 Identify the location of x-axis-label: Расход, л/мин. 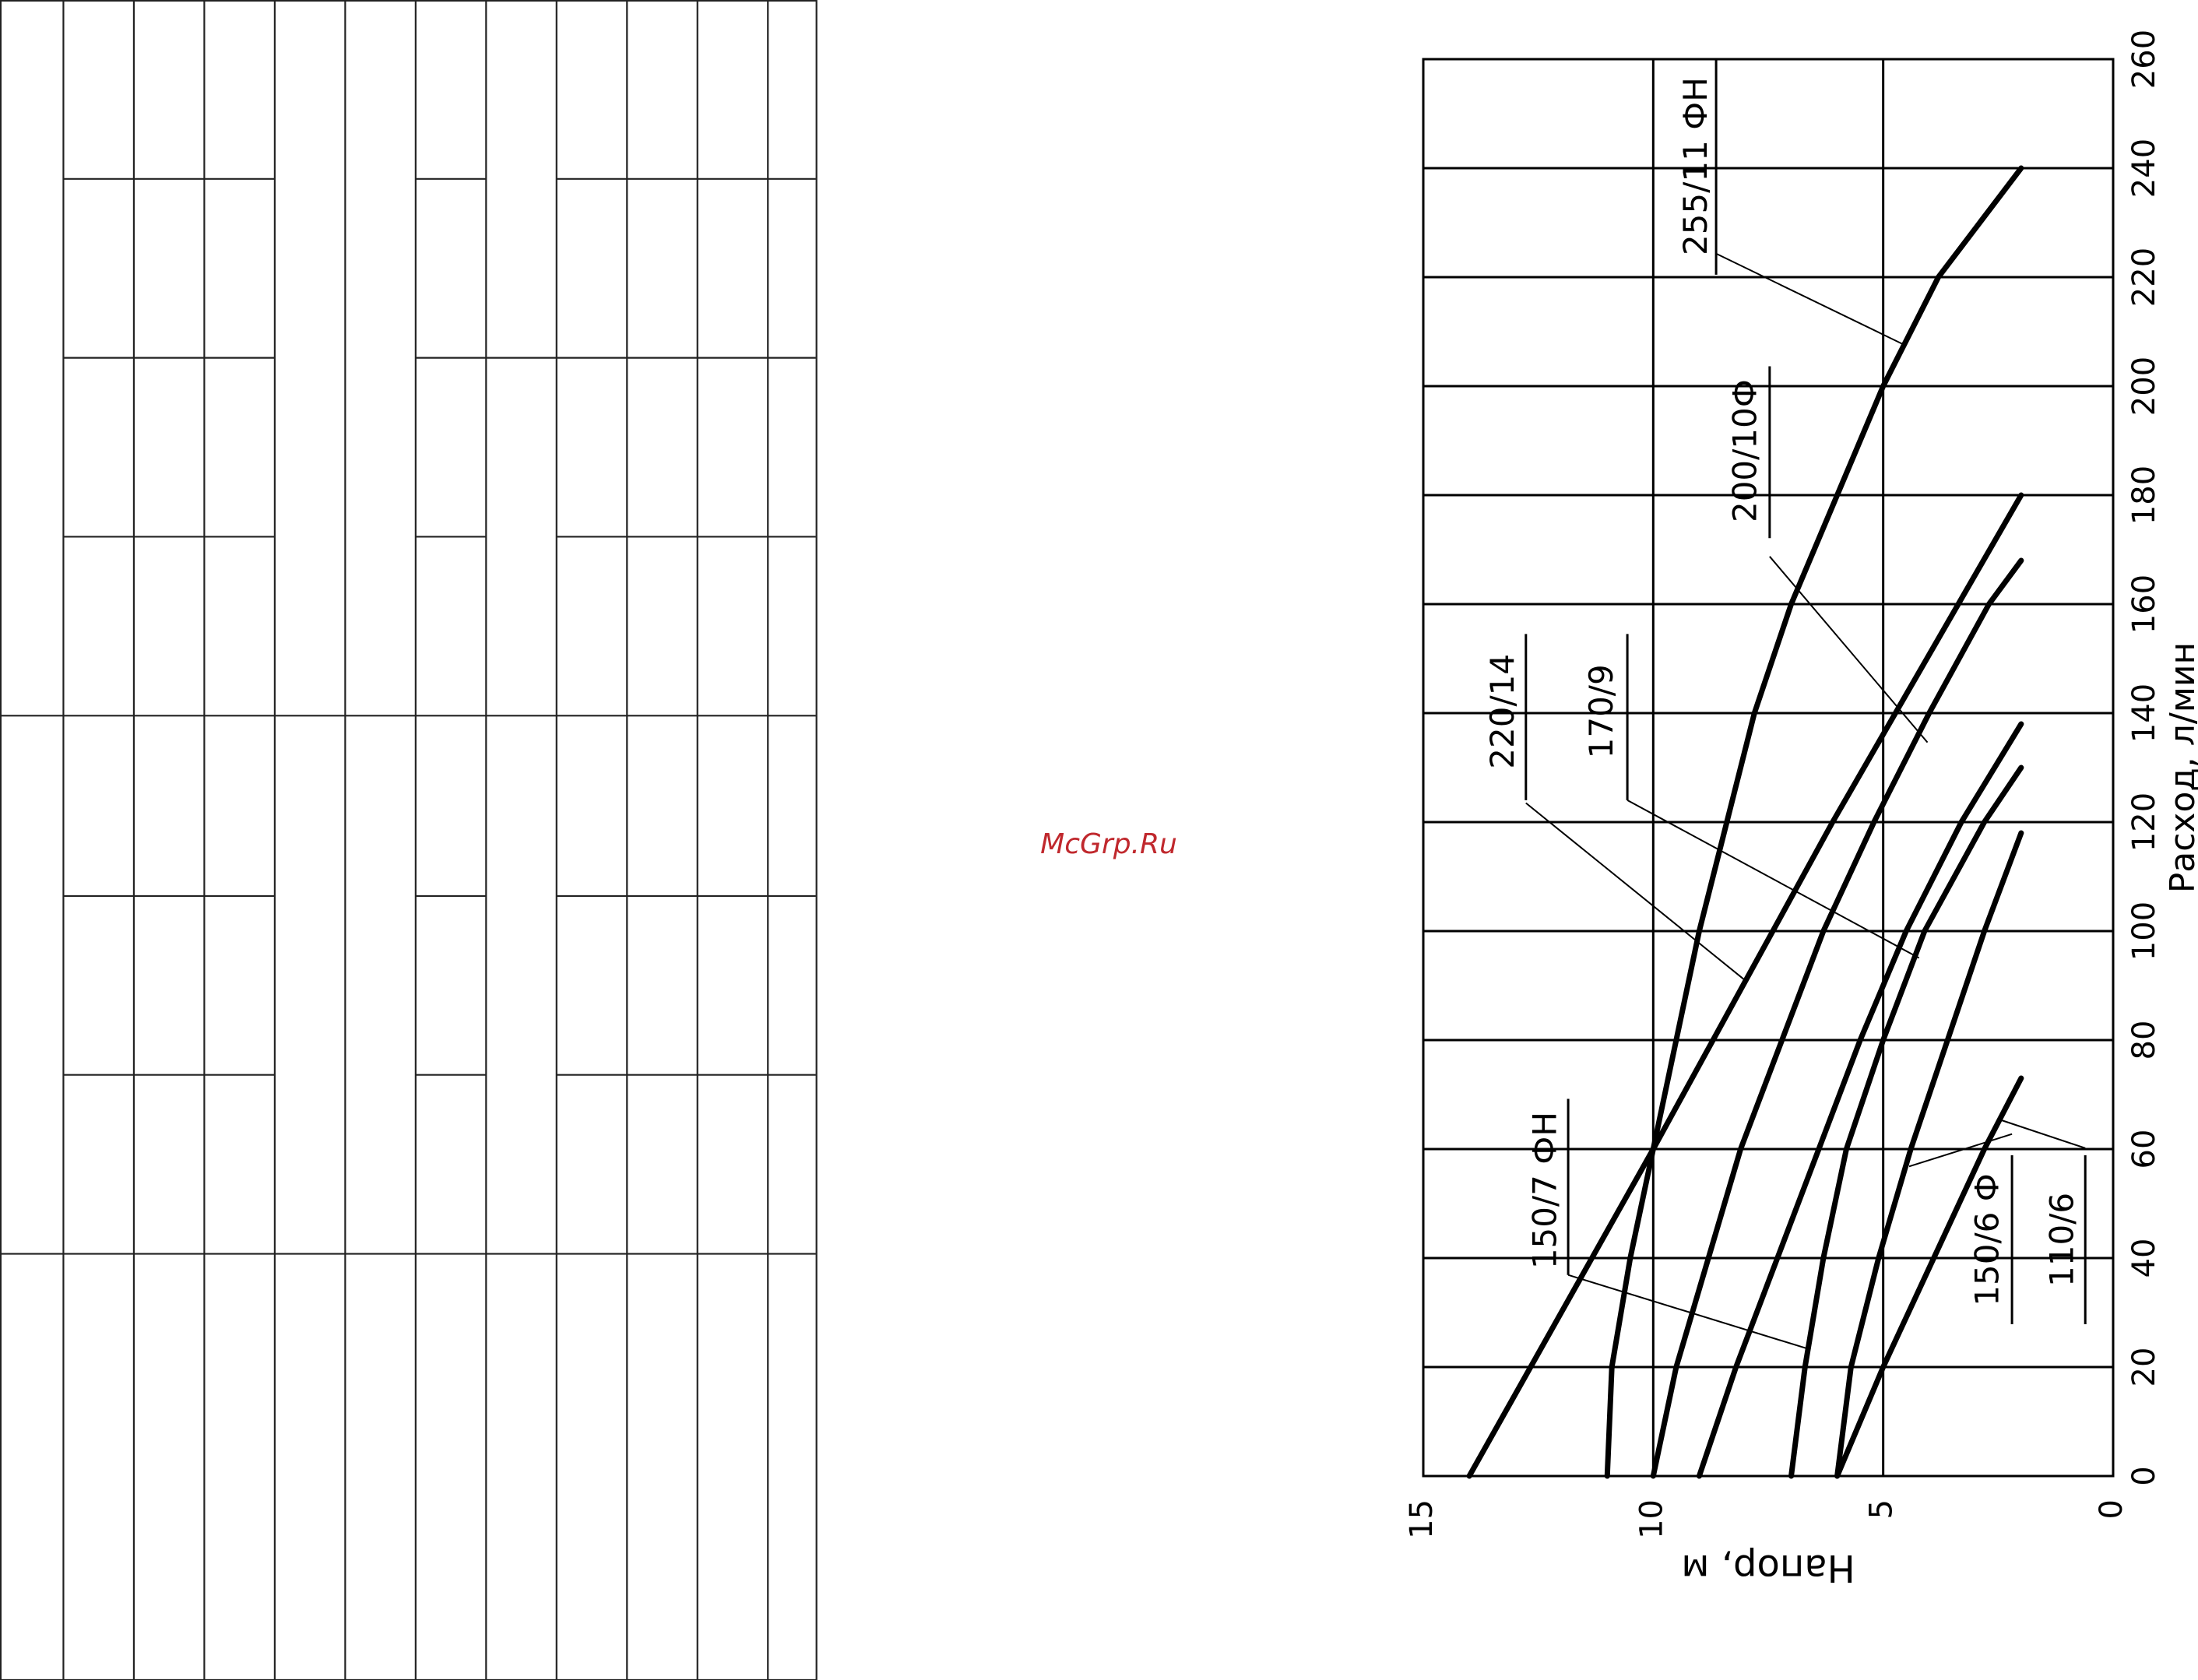
(2180, 768).